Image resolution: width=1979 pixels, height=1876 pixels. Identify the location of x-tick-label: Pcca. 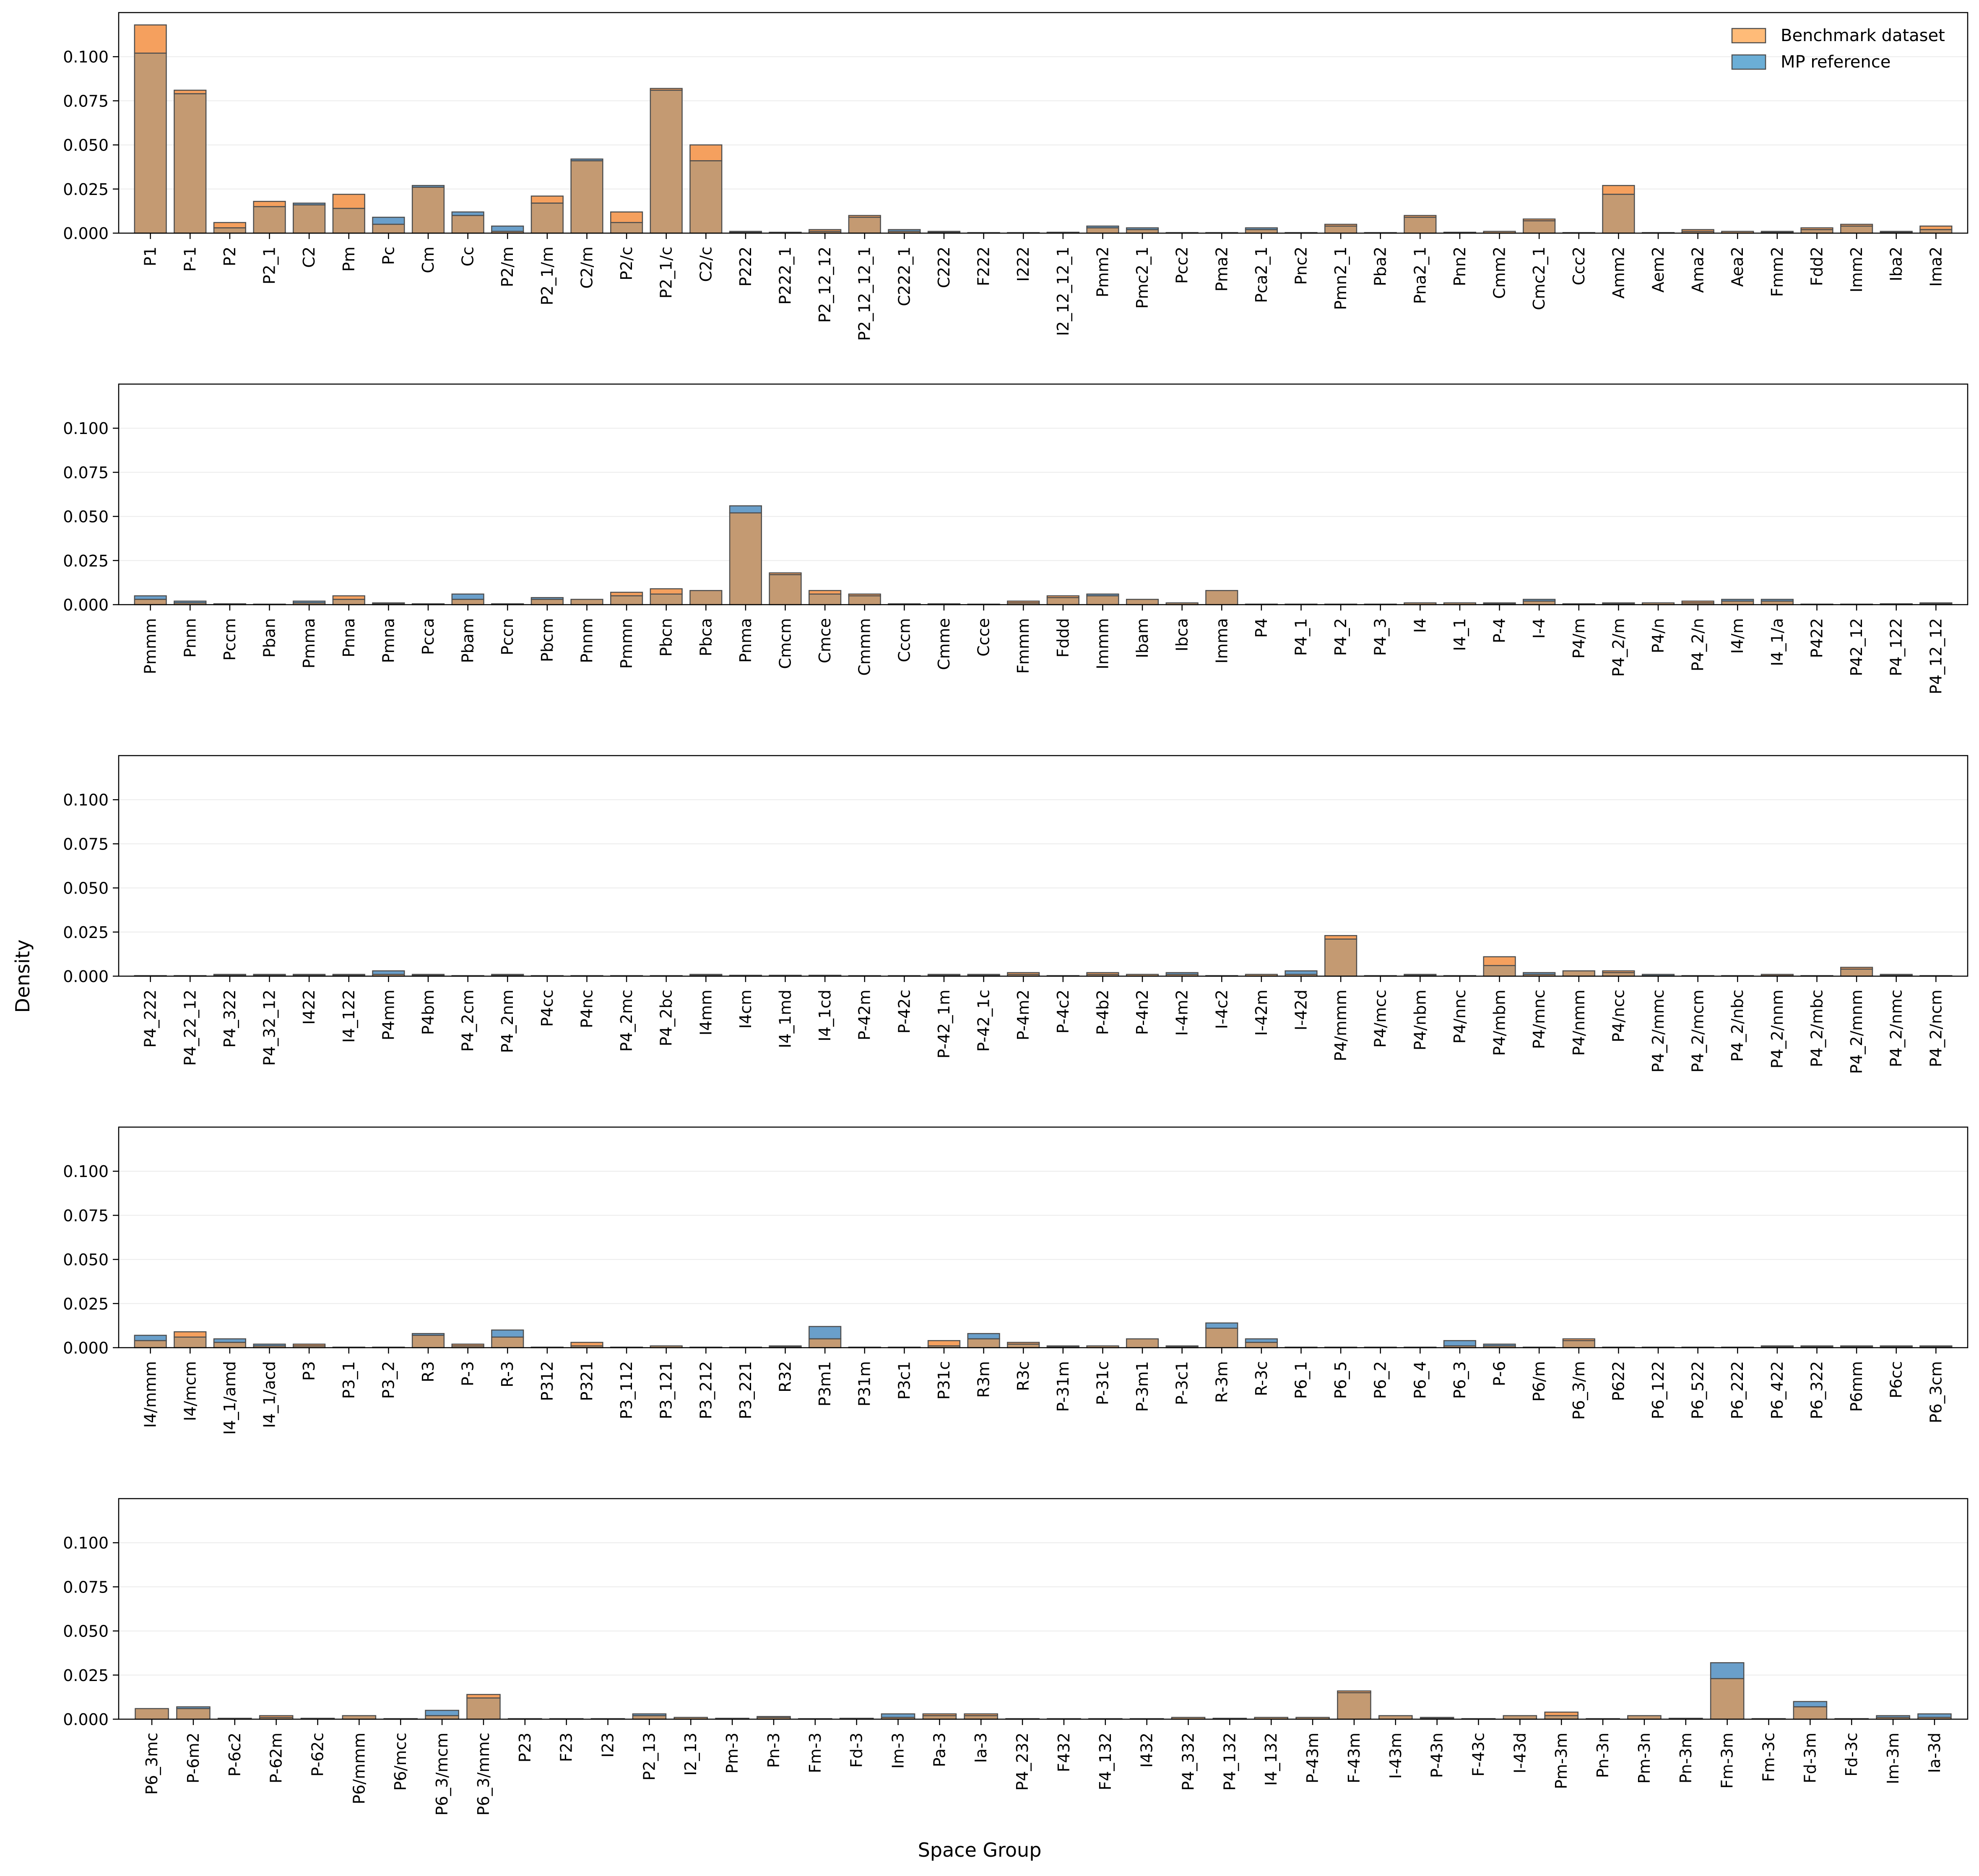
(428, 636).